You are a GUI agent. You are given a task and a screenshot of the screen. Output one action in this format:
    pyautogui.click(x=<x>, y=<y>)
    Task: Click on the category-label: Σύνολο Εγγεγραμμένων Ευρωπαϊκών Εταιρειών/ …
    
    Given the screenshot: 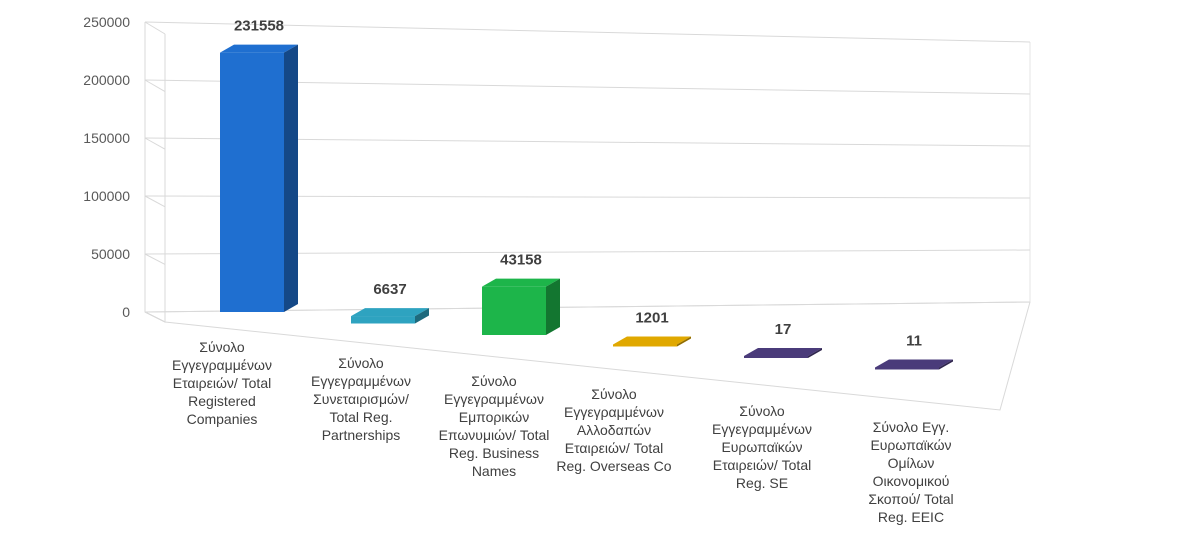 What is the action you would take?
    pyautogui.click(x=762, y=447)
    